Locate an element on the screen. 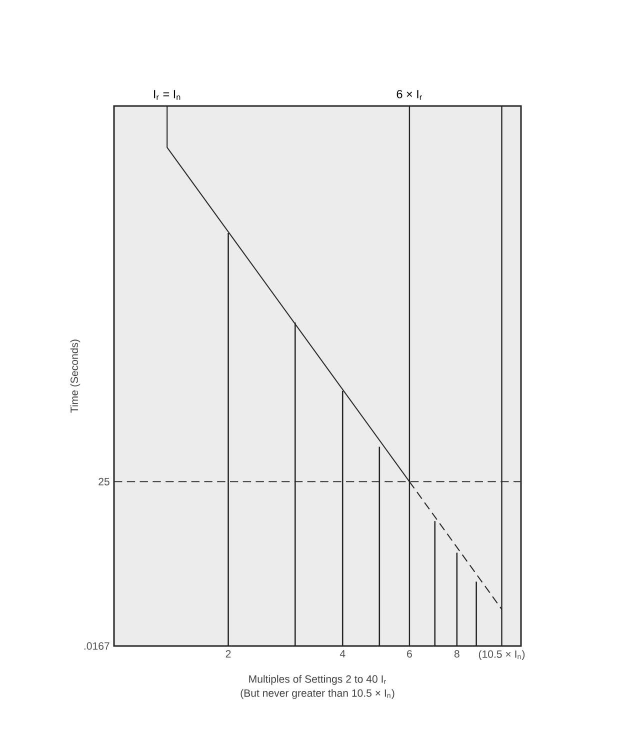 This screenshot has width=619, height=740. ref-line-label: 6 × I$_{r}$ is located at coordinates (409, 95).